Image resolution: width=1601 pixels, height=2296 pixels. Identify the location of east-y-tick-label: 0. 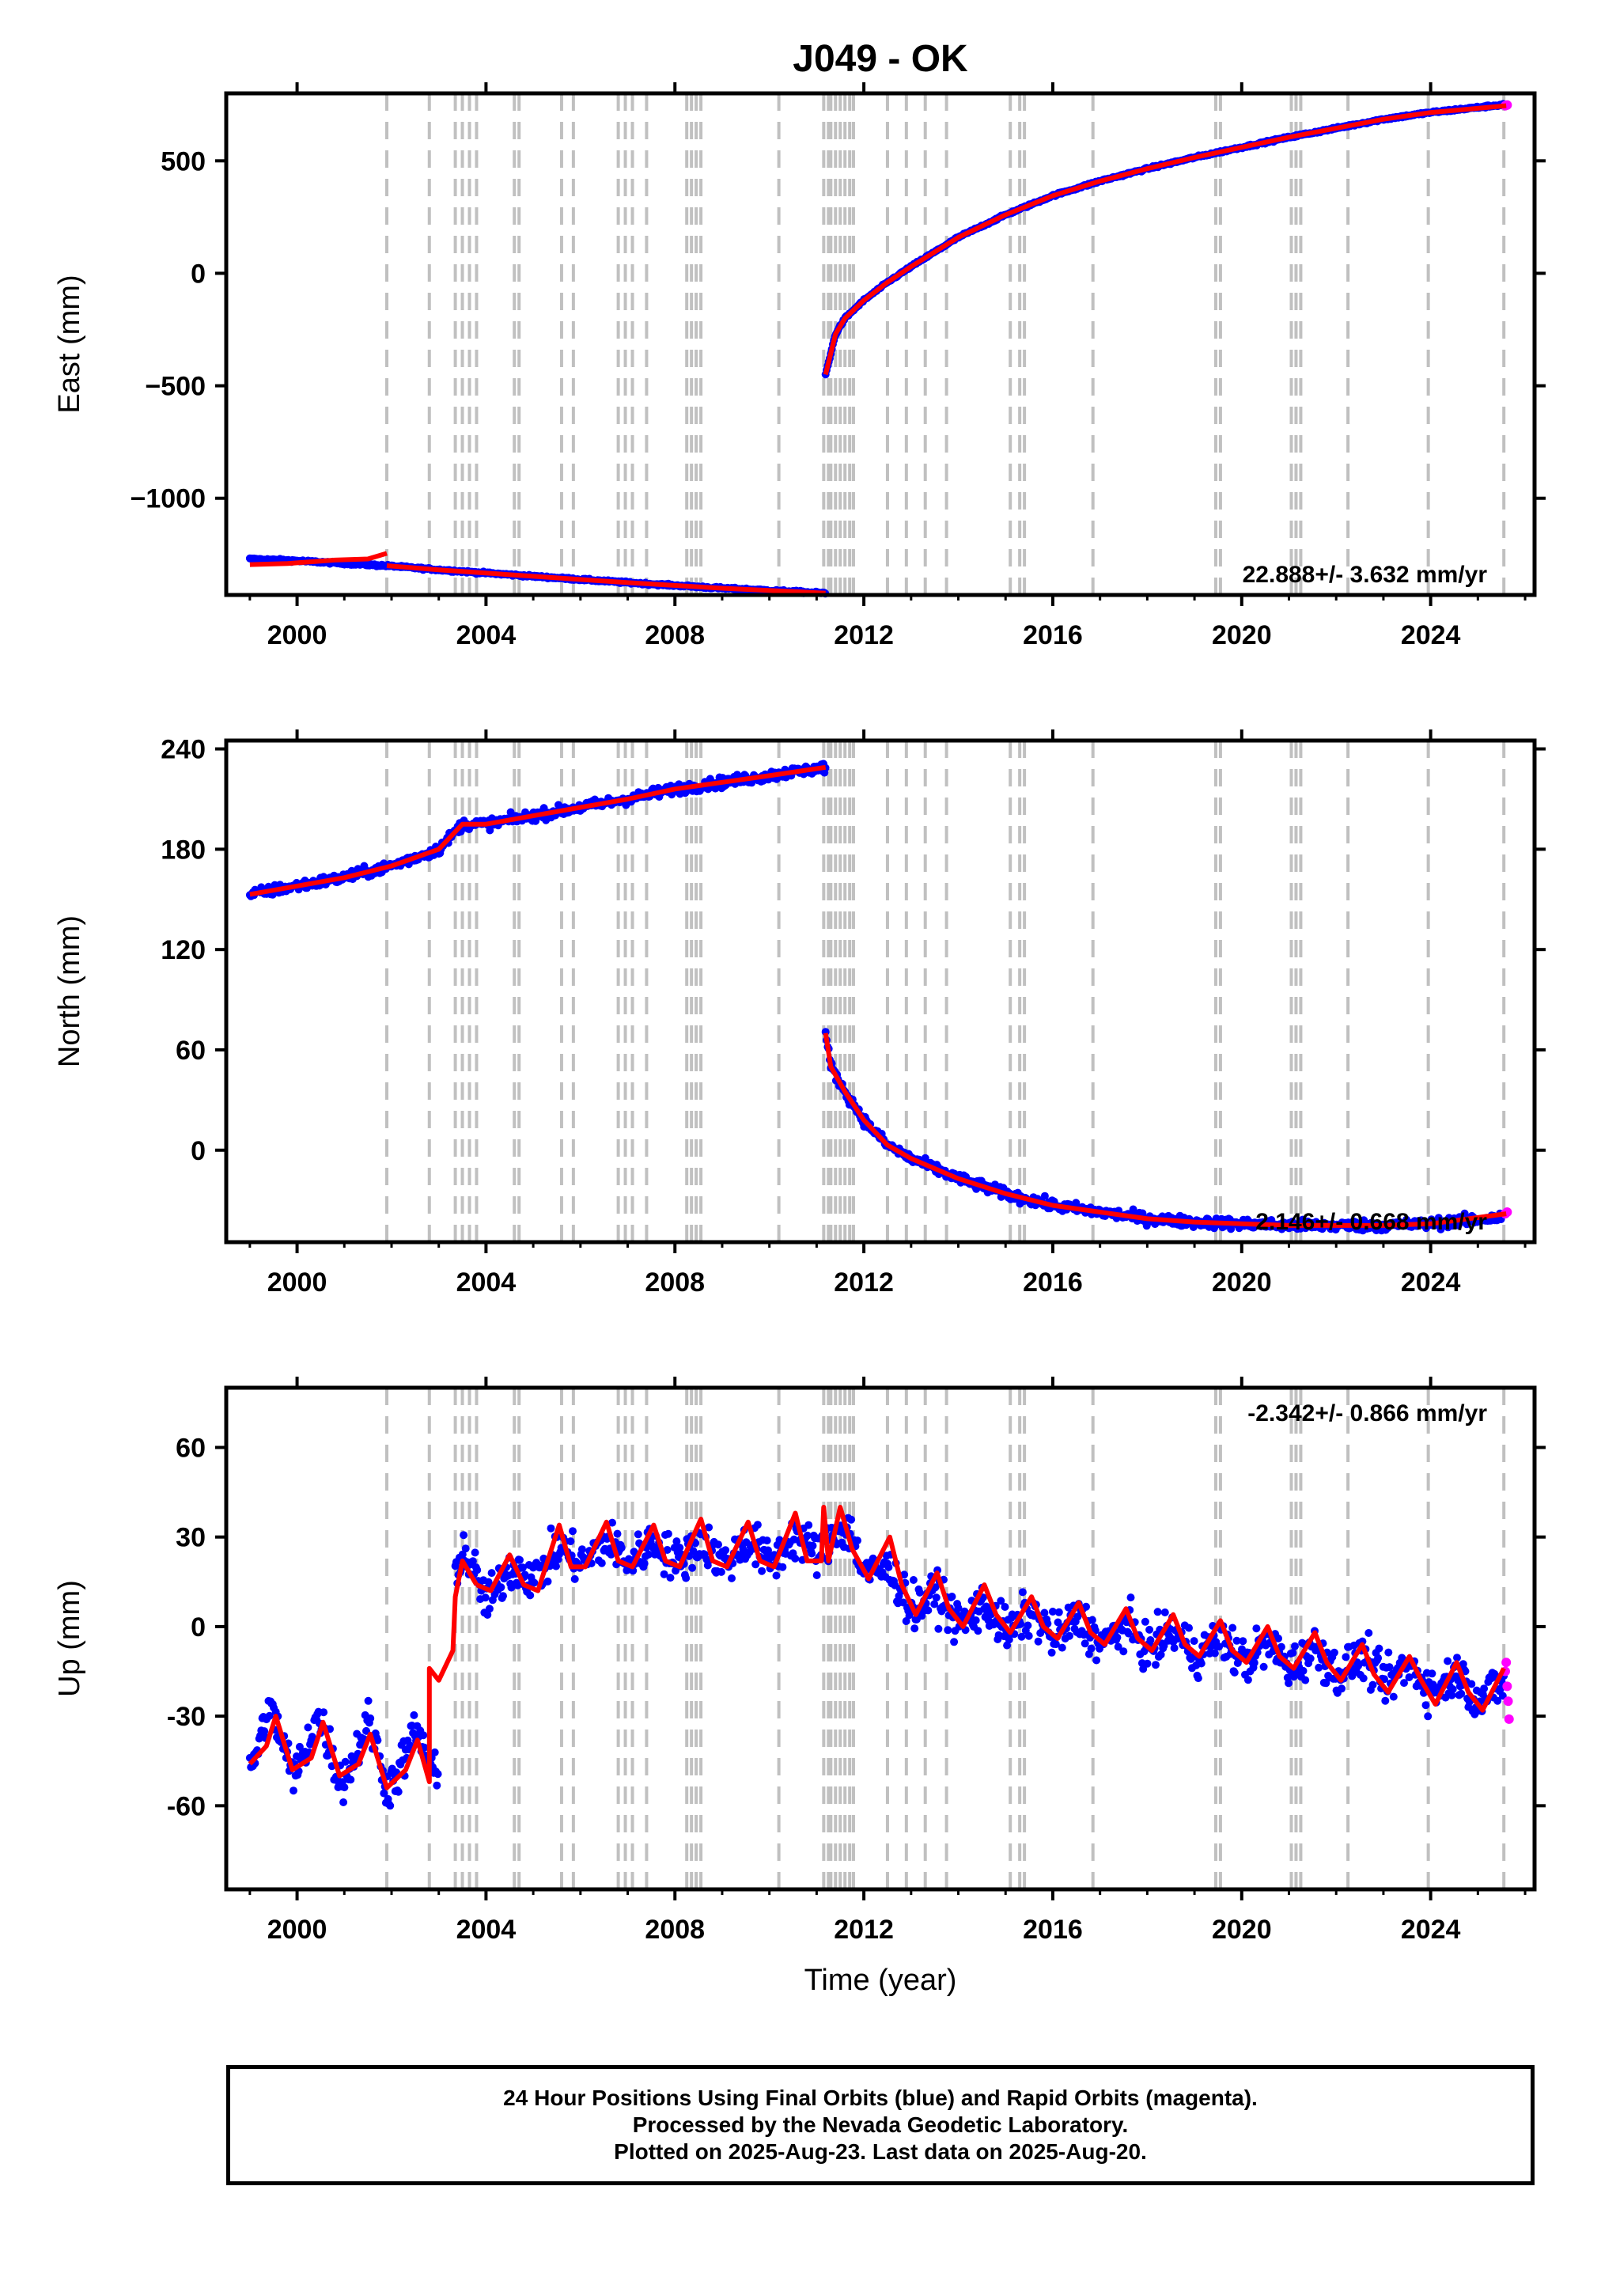
(199, 274).